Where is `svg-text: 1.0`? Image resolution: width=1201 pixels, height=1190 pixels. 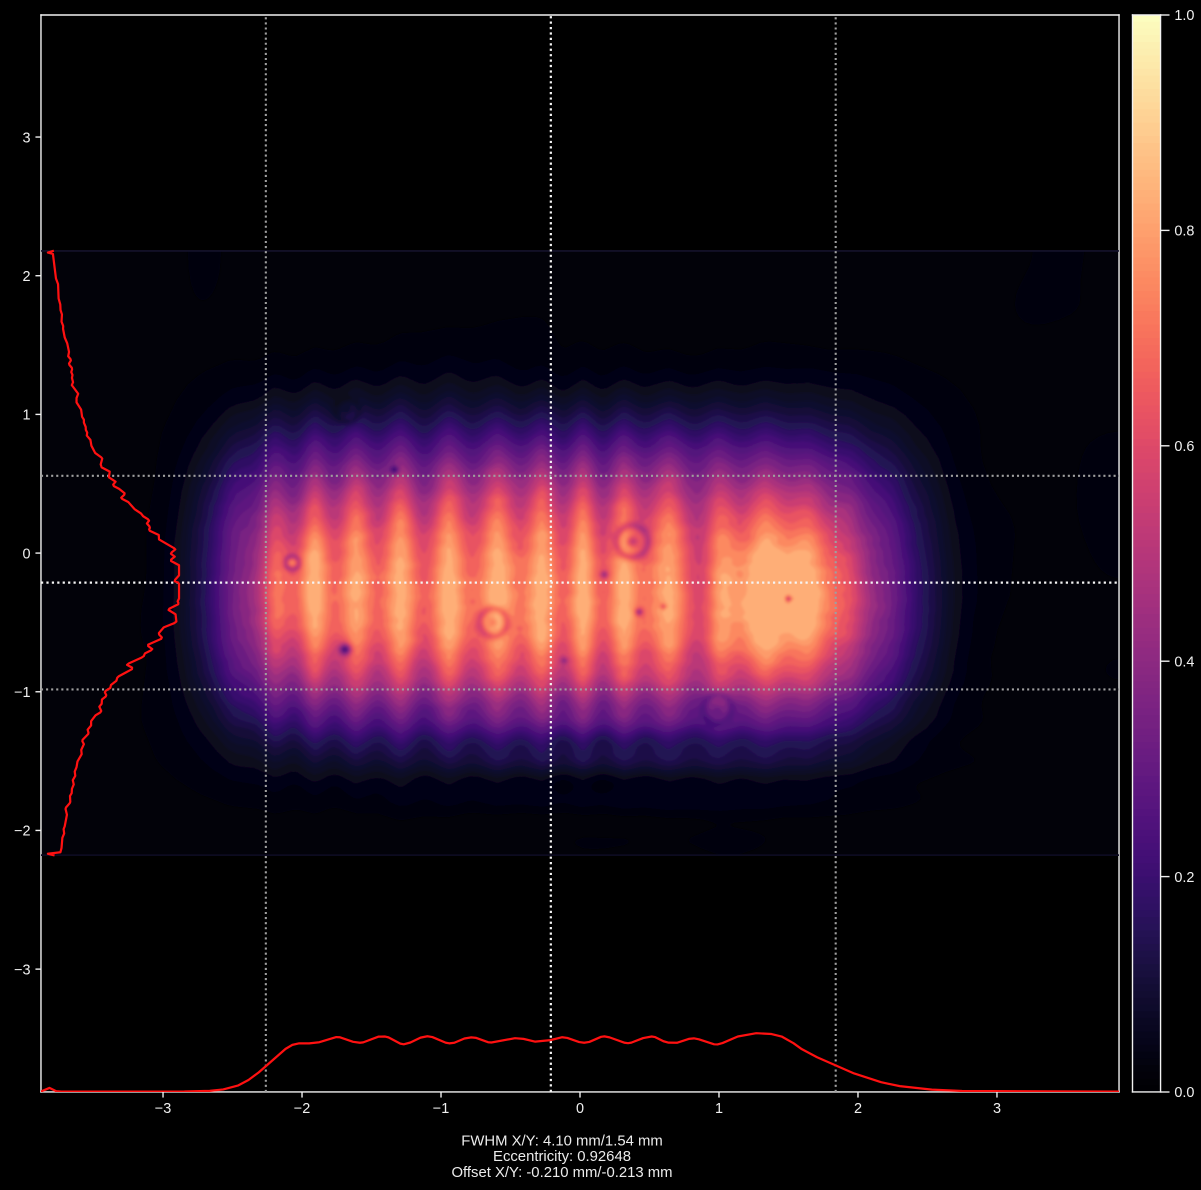 svg-text: 1.0 is located at coordinates (1184, 16).